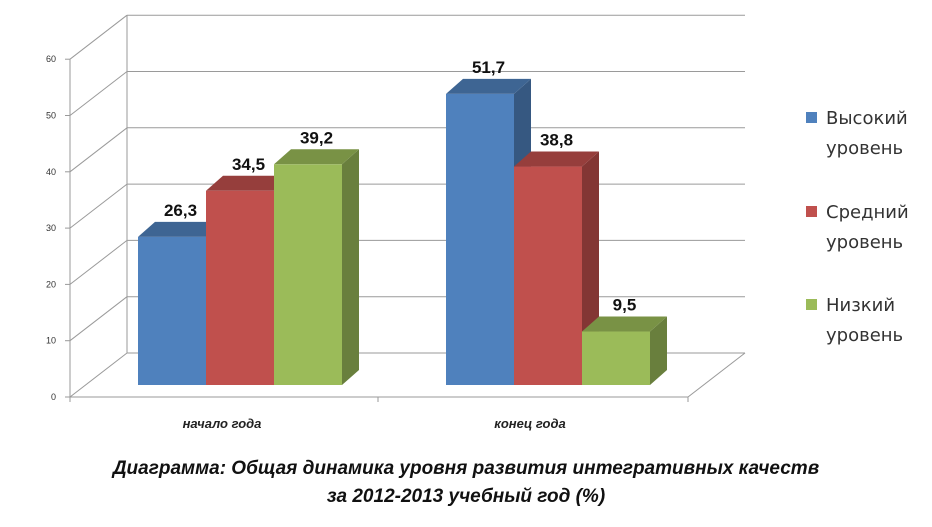  Describe the element at coordinates (867, 118) in the screenshot. I see `legend-label: Высокий` at that location.